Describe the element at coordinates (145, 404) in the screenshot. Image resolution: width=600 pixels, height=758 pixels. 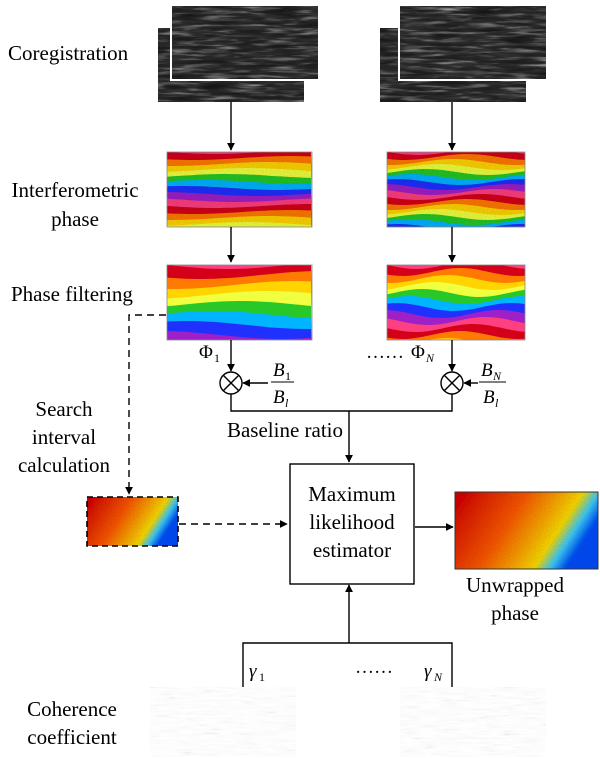
I see `dashed-arrow-to-search-interval` at that location.